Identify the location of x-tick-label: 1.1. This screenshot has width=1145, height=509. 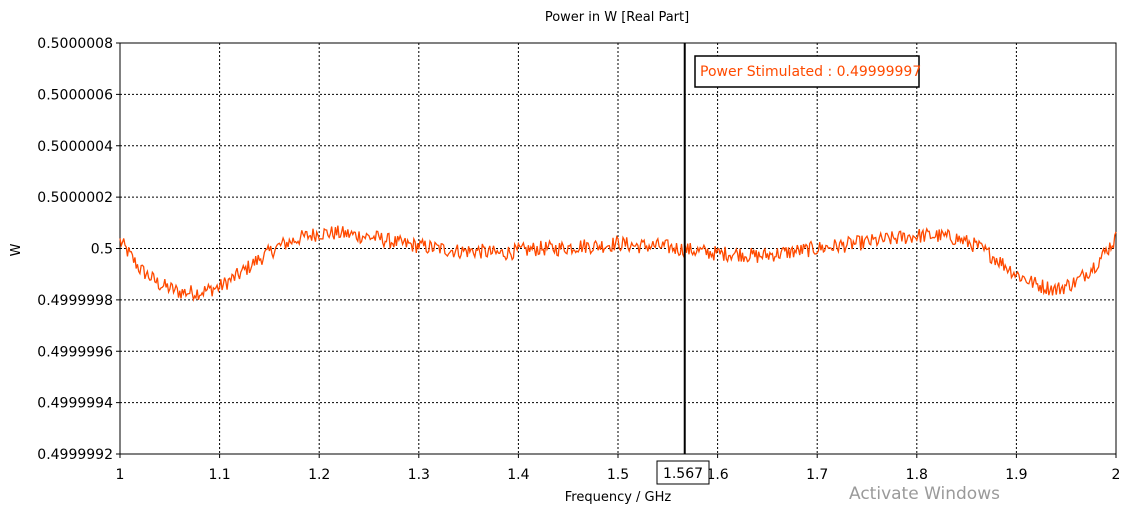
(219, 475).